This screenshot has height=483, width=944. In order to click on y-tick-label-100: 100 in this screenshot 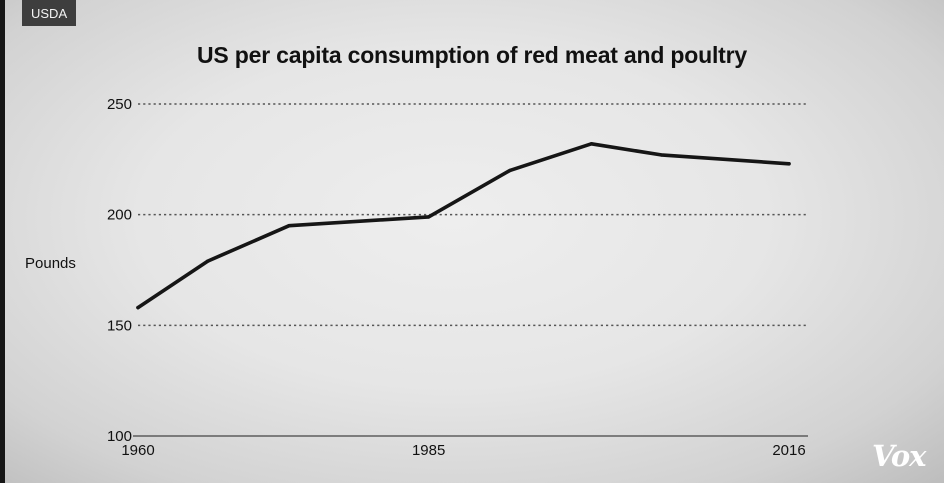, I will do `click(119, 436)`.